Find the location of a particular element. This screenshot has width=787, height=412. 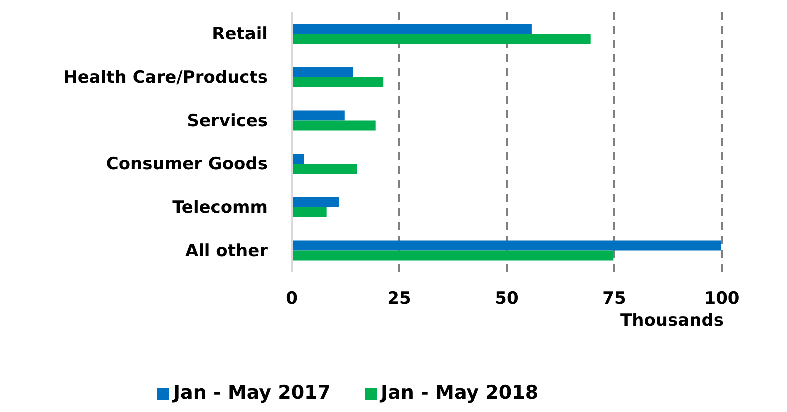

y-tick-label: Telecomm is located at coordinates (220, 208).